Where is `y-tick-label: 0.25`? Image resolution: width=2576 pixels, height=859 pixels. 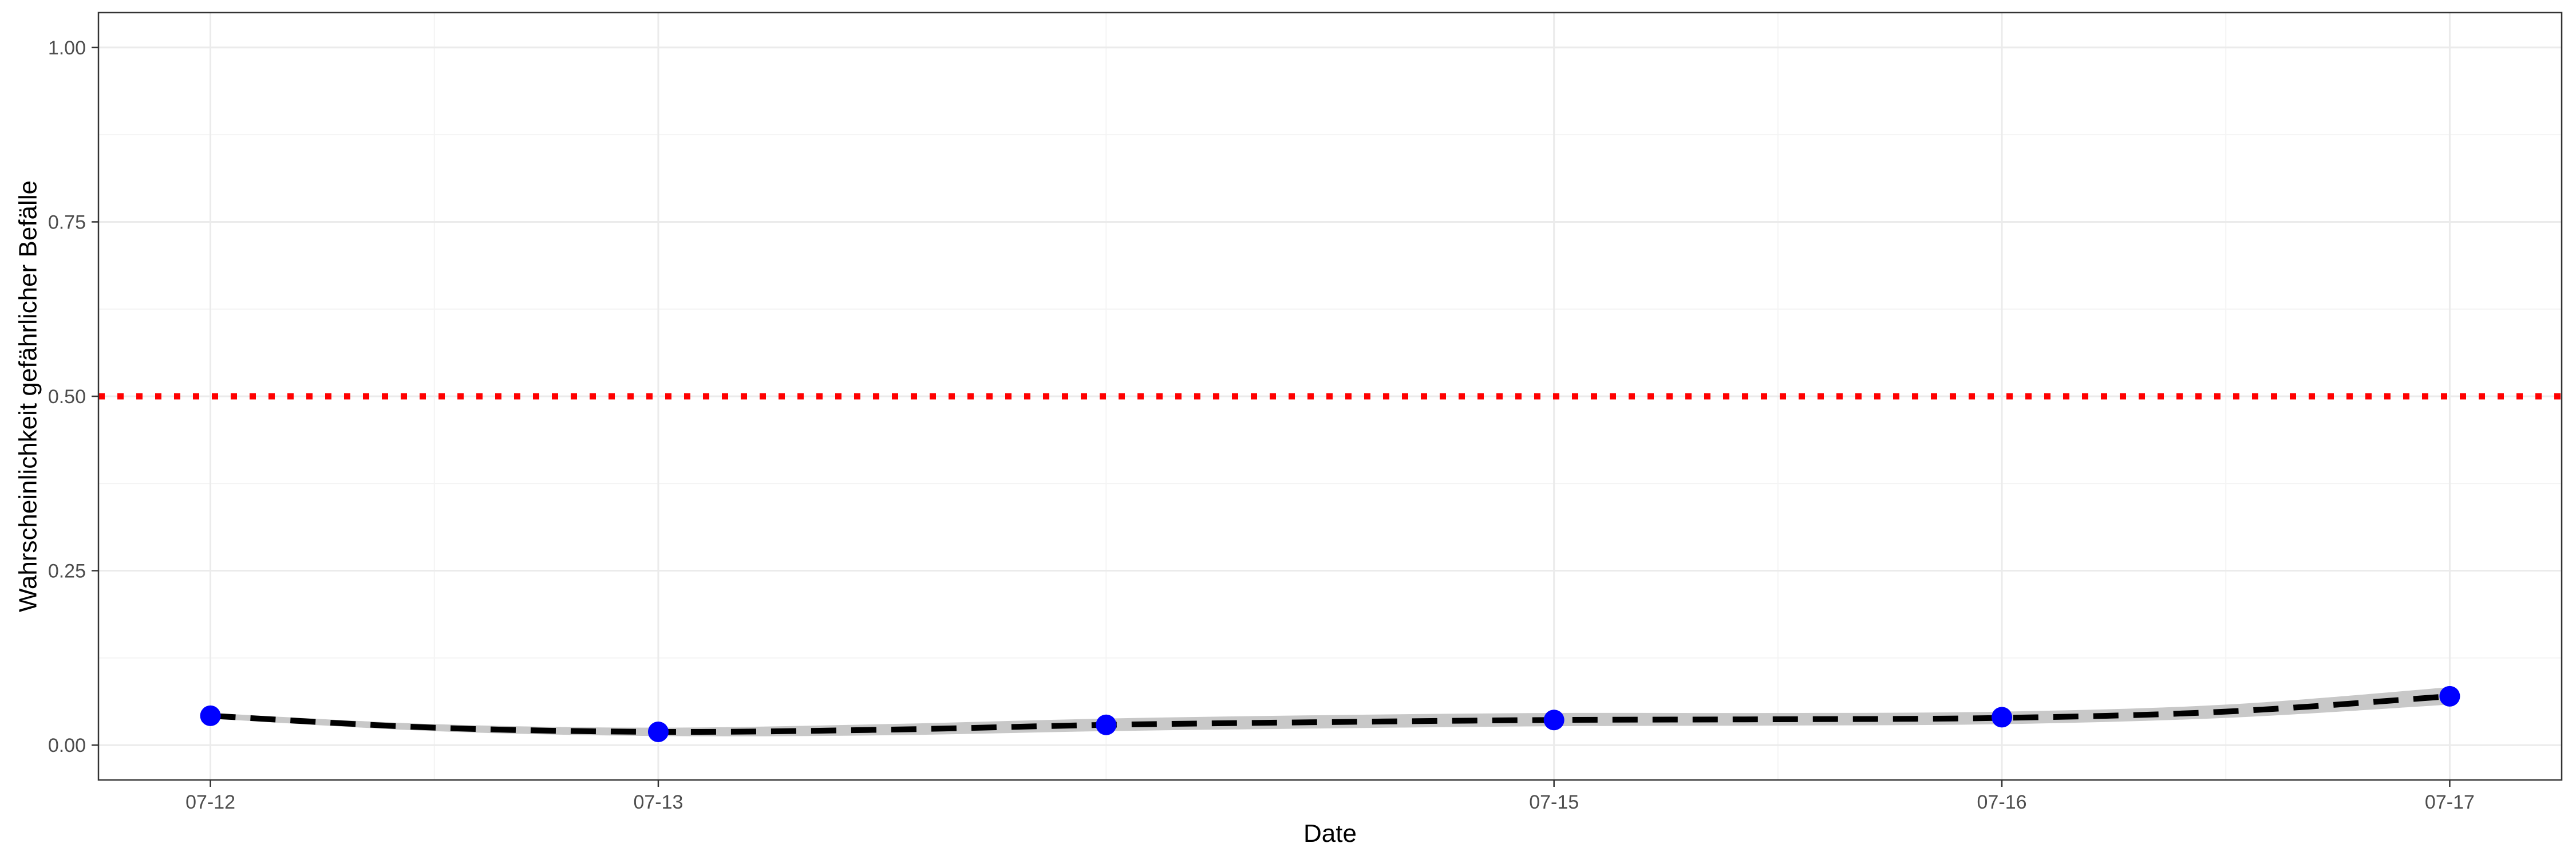
y-tick-label: 0.25 is located at coordinates (67, 571).